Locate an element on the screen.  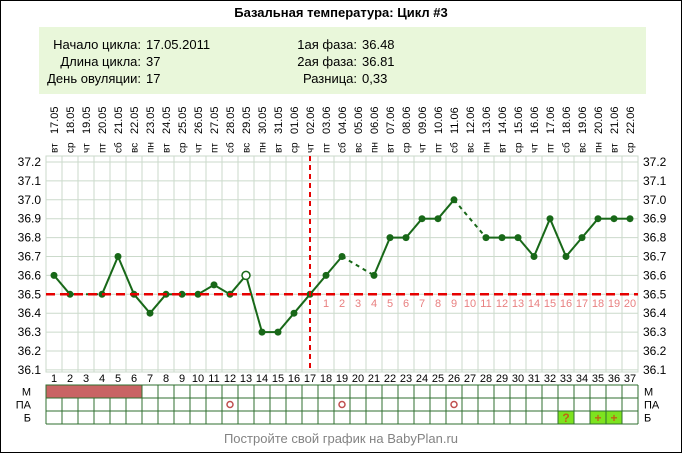
date-label: 19.06 is located at coordinates (583, 120).